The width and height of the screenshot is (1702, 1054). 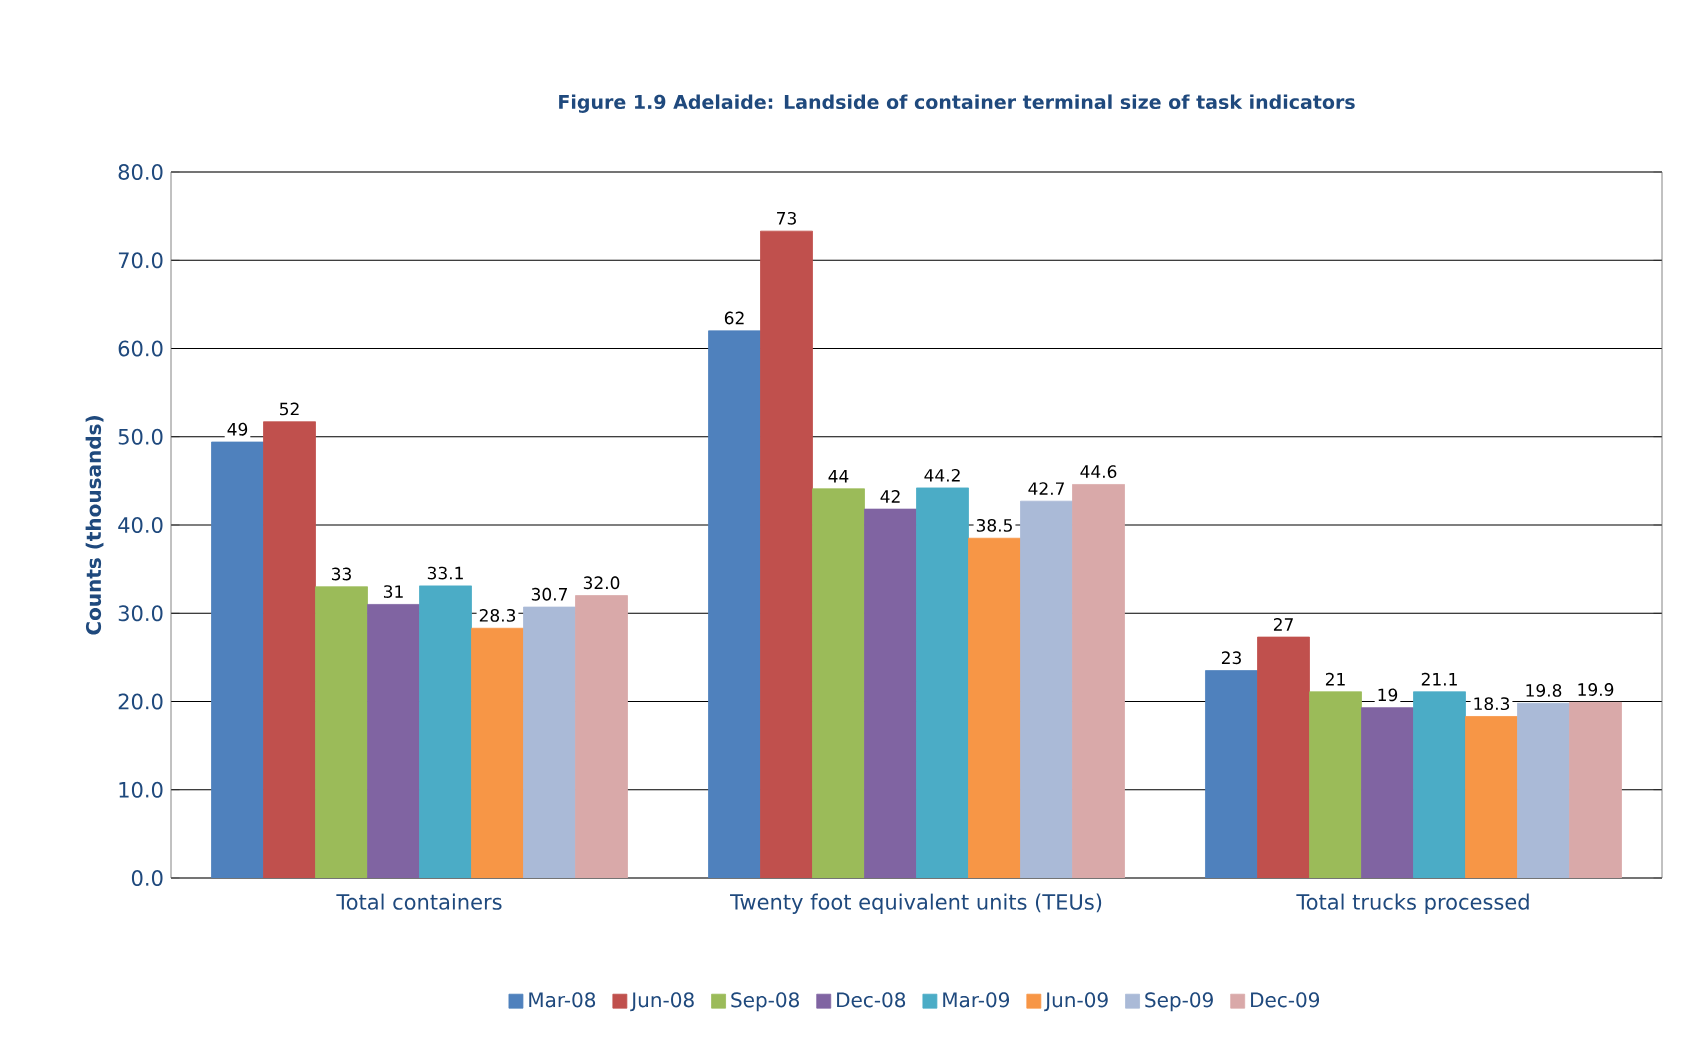 What do you see at coordinates (871, 1000) in the screenshot?
I see `legend-label: Dec-08` at bounding box center [871, 1000].